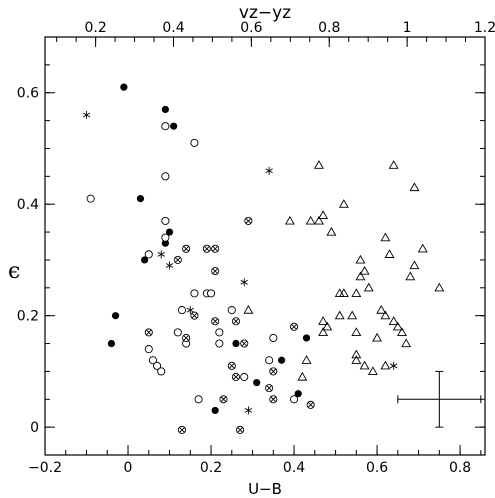 The height and width of the screenshot is (498, 495). What do you see at coordinates (95, 28) in the screenshot?
I see `top-tick-label: 0.2` at bounding box center [95, 28].